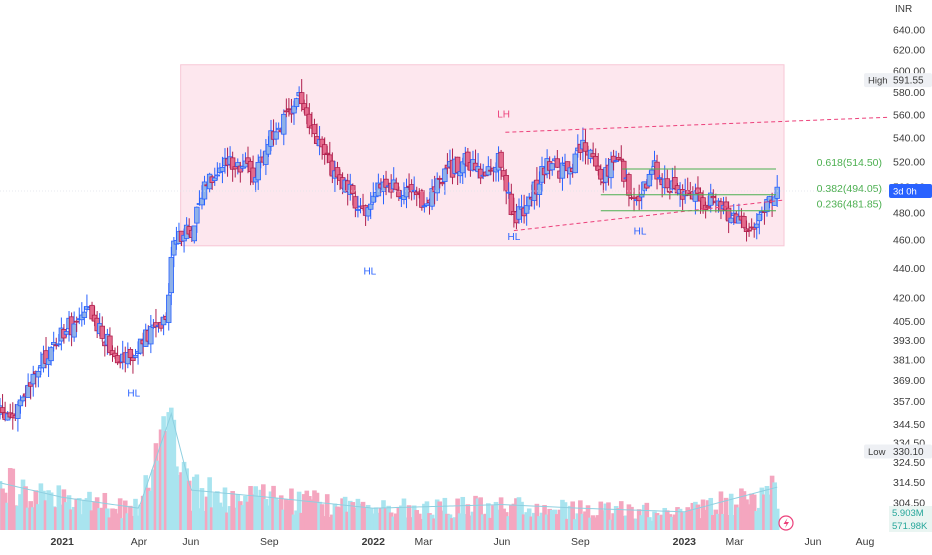 This screenshot has width=932, height=555. I want to click on x-tick-label-7: Sep, so click(580, 542).